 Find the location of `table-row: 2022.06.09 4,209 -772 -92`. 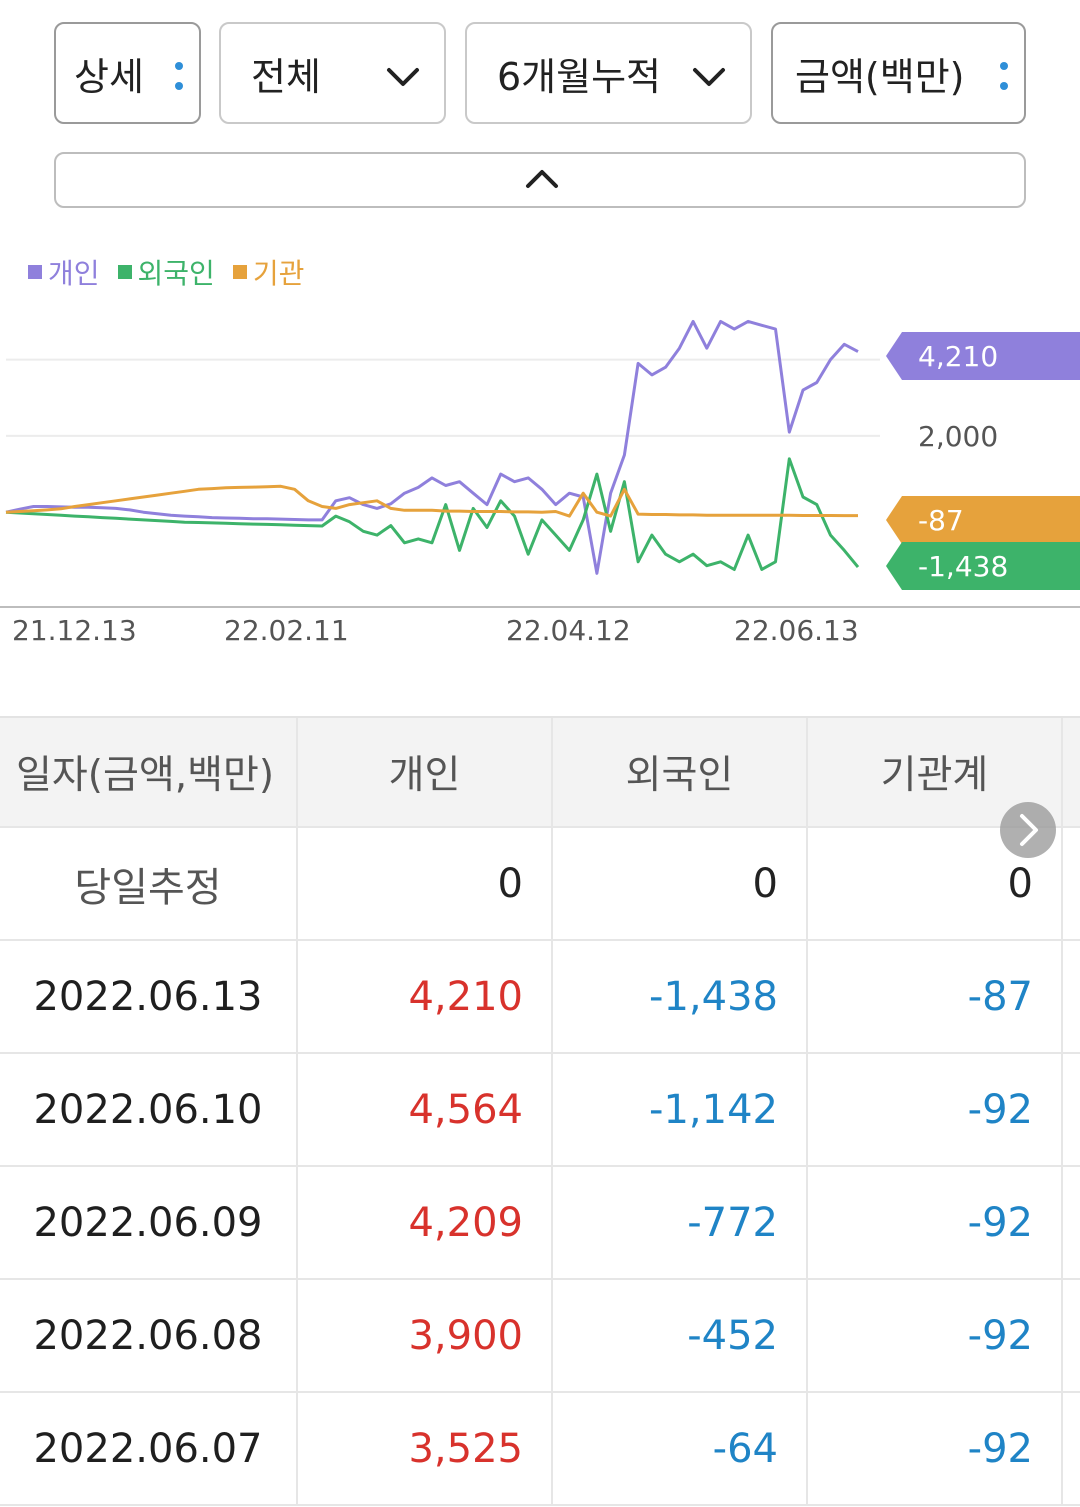

table-row: 2022.06.09 4,209 -772 -92 is located at coordinates (540, 1223).